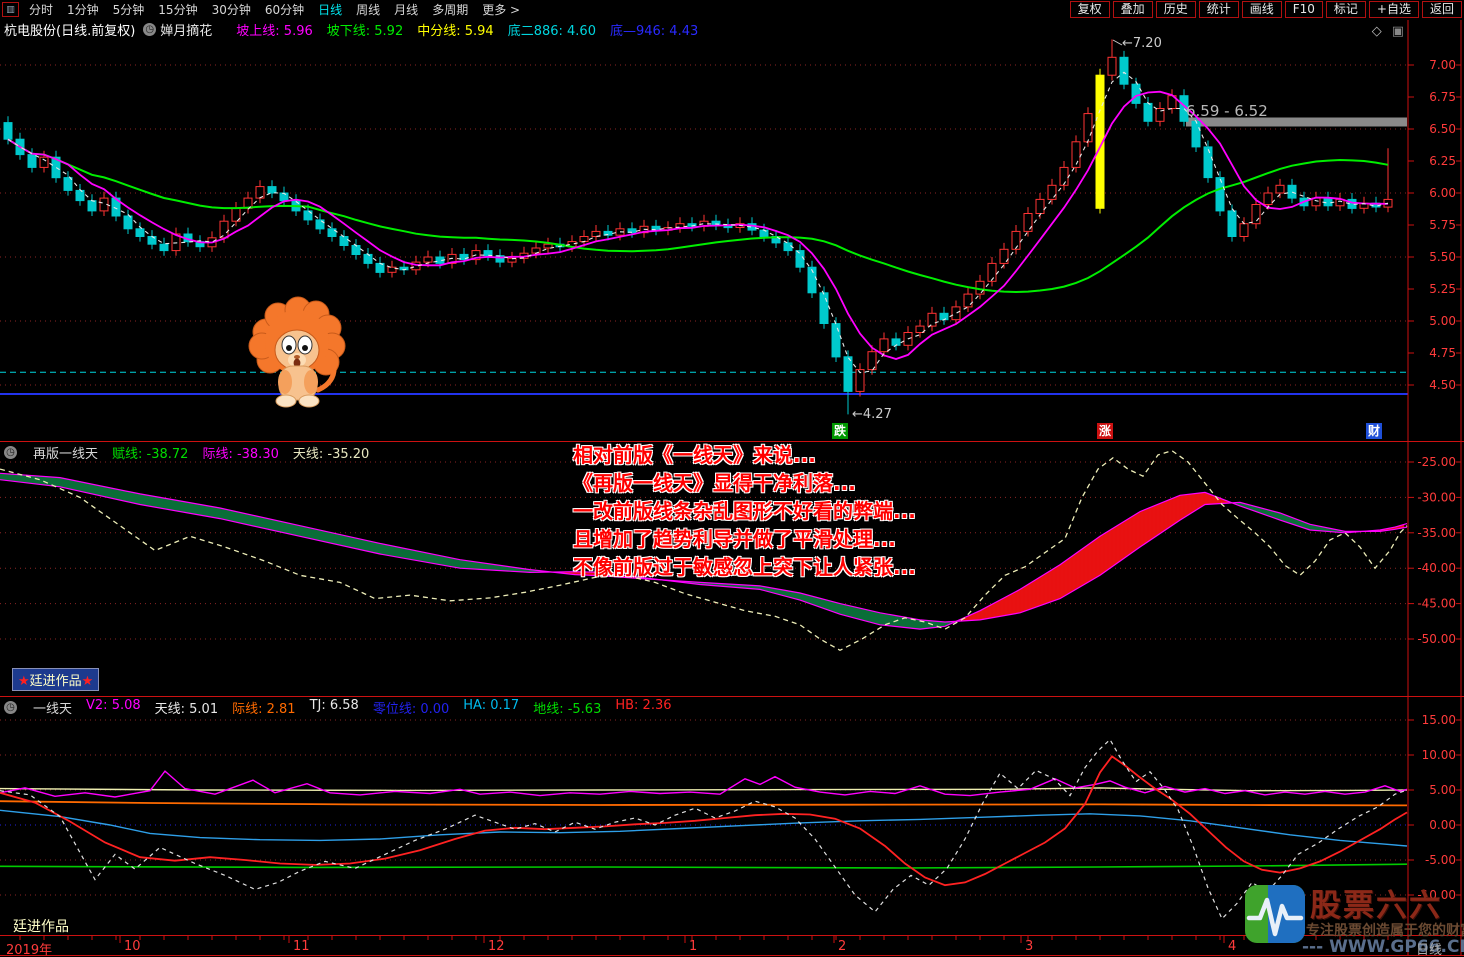 This screenshot has width=1464, height=957. I want to click on author-badge: ★廷进作品★, so click(56, 679).